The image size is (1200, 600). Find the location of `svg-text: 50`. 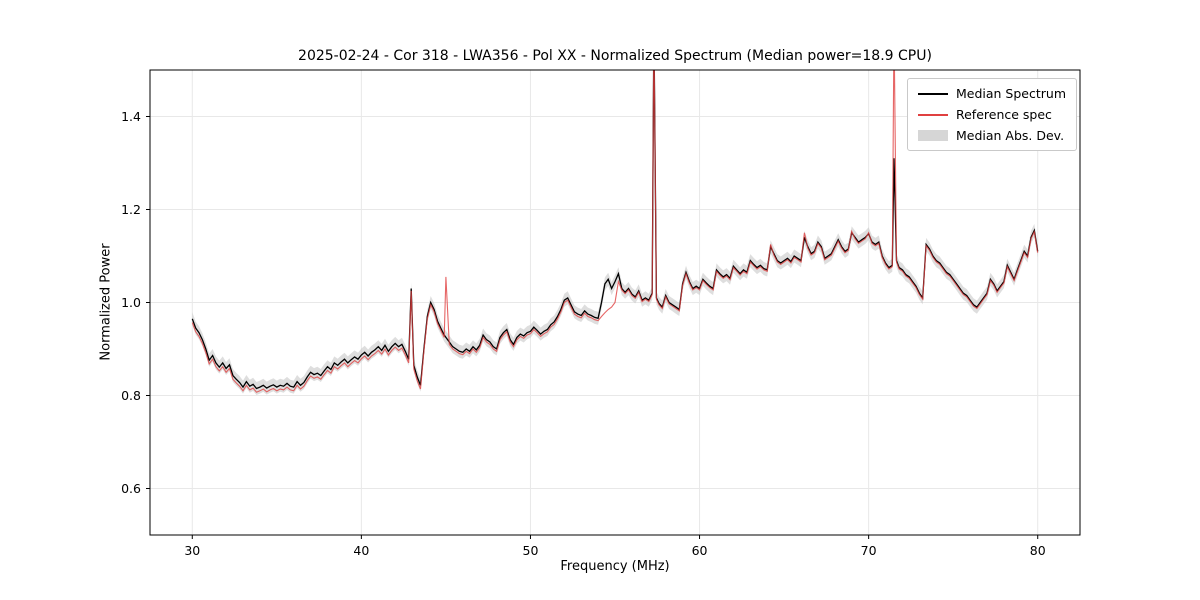

svg-text: 50 is located at coordinates (531, 550).